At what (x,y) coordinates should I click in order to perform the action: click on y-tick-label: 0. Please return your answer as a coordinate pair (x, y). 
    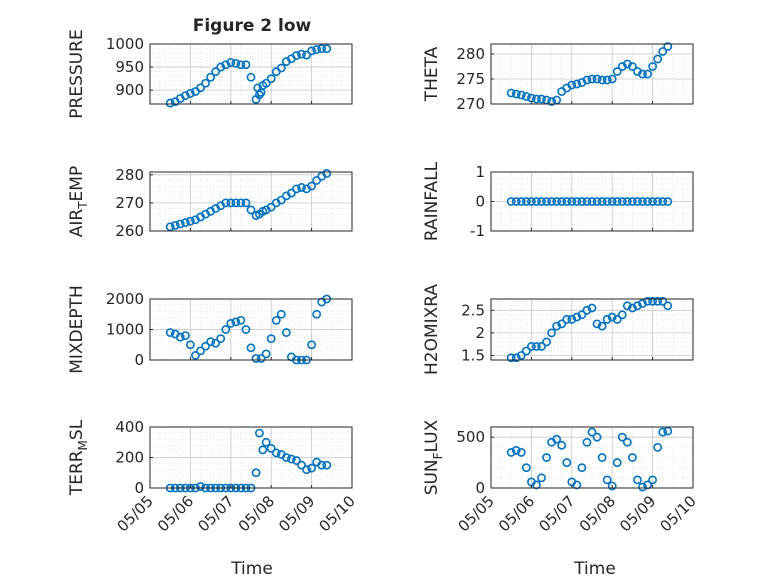
    Looking at the image, I should click on (480, 488).